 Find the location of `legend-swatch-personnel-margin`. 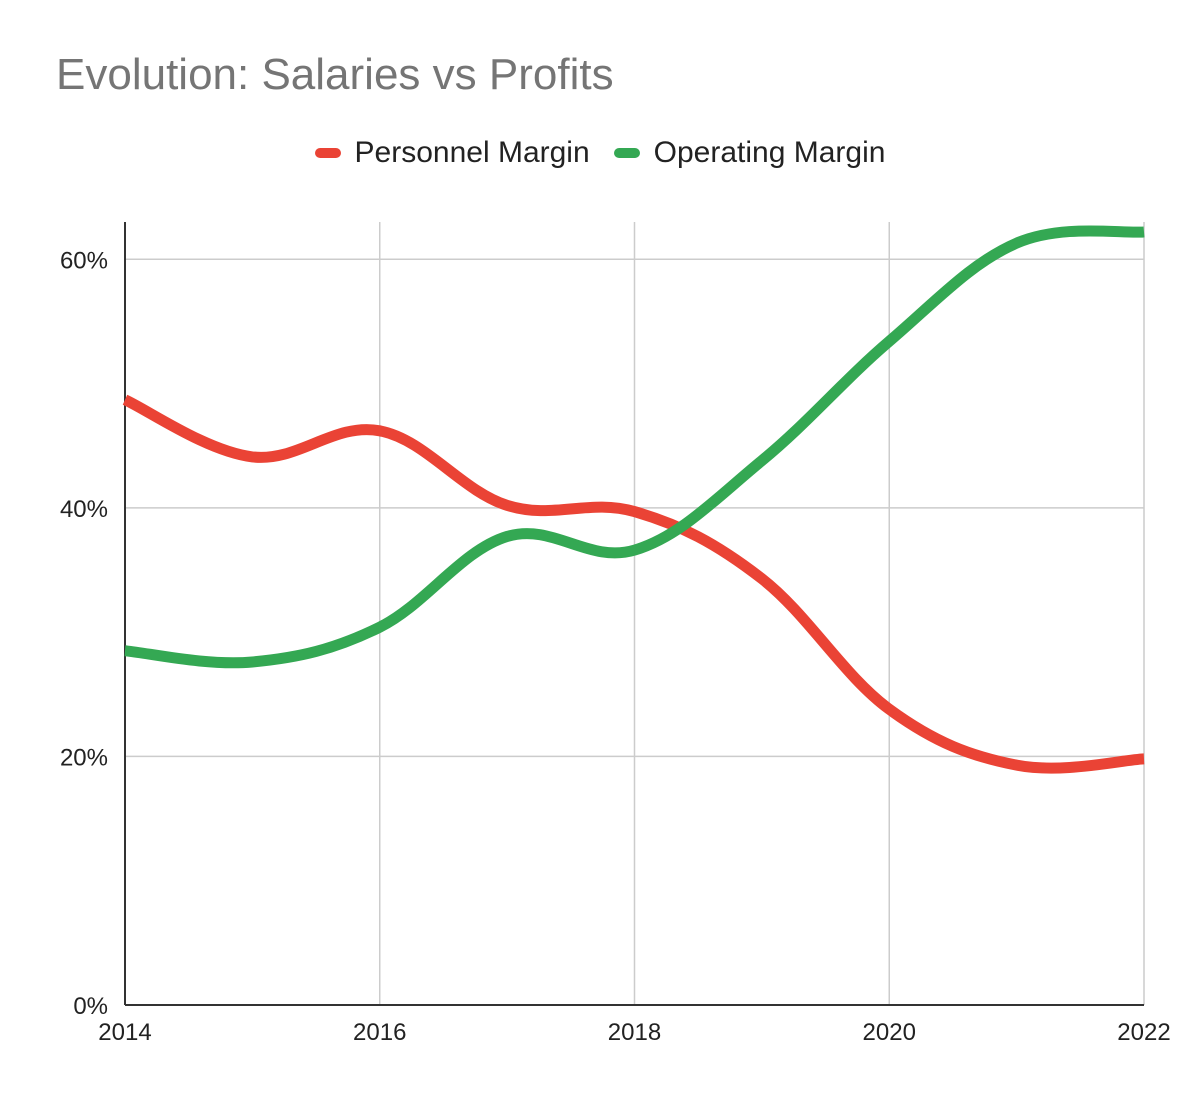

legend-swatch-personnel-margin is located at coordinates (327, 153).